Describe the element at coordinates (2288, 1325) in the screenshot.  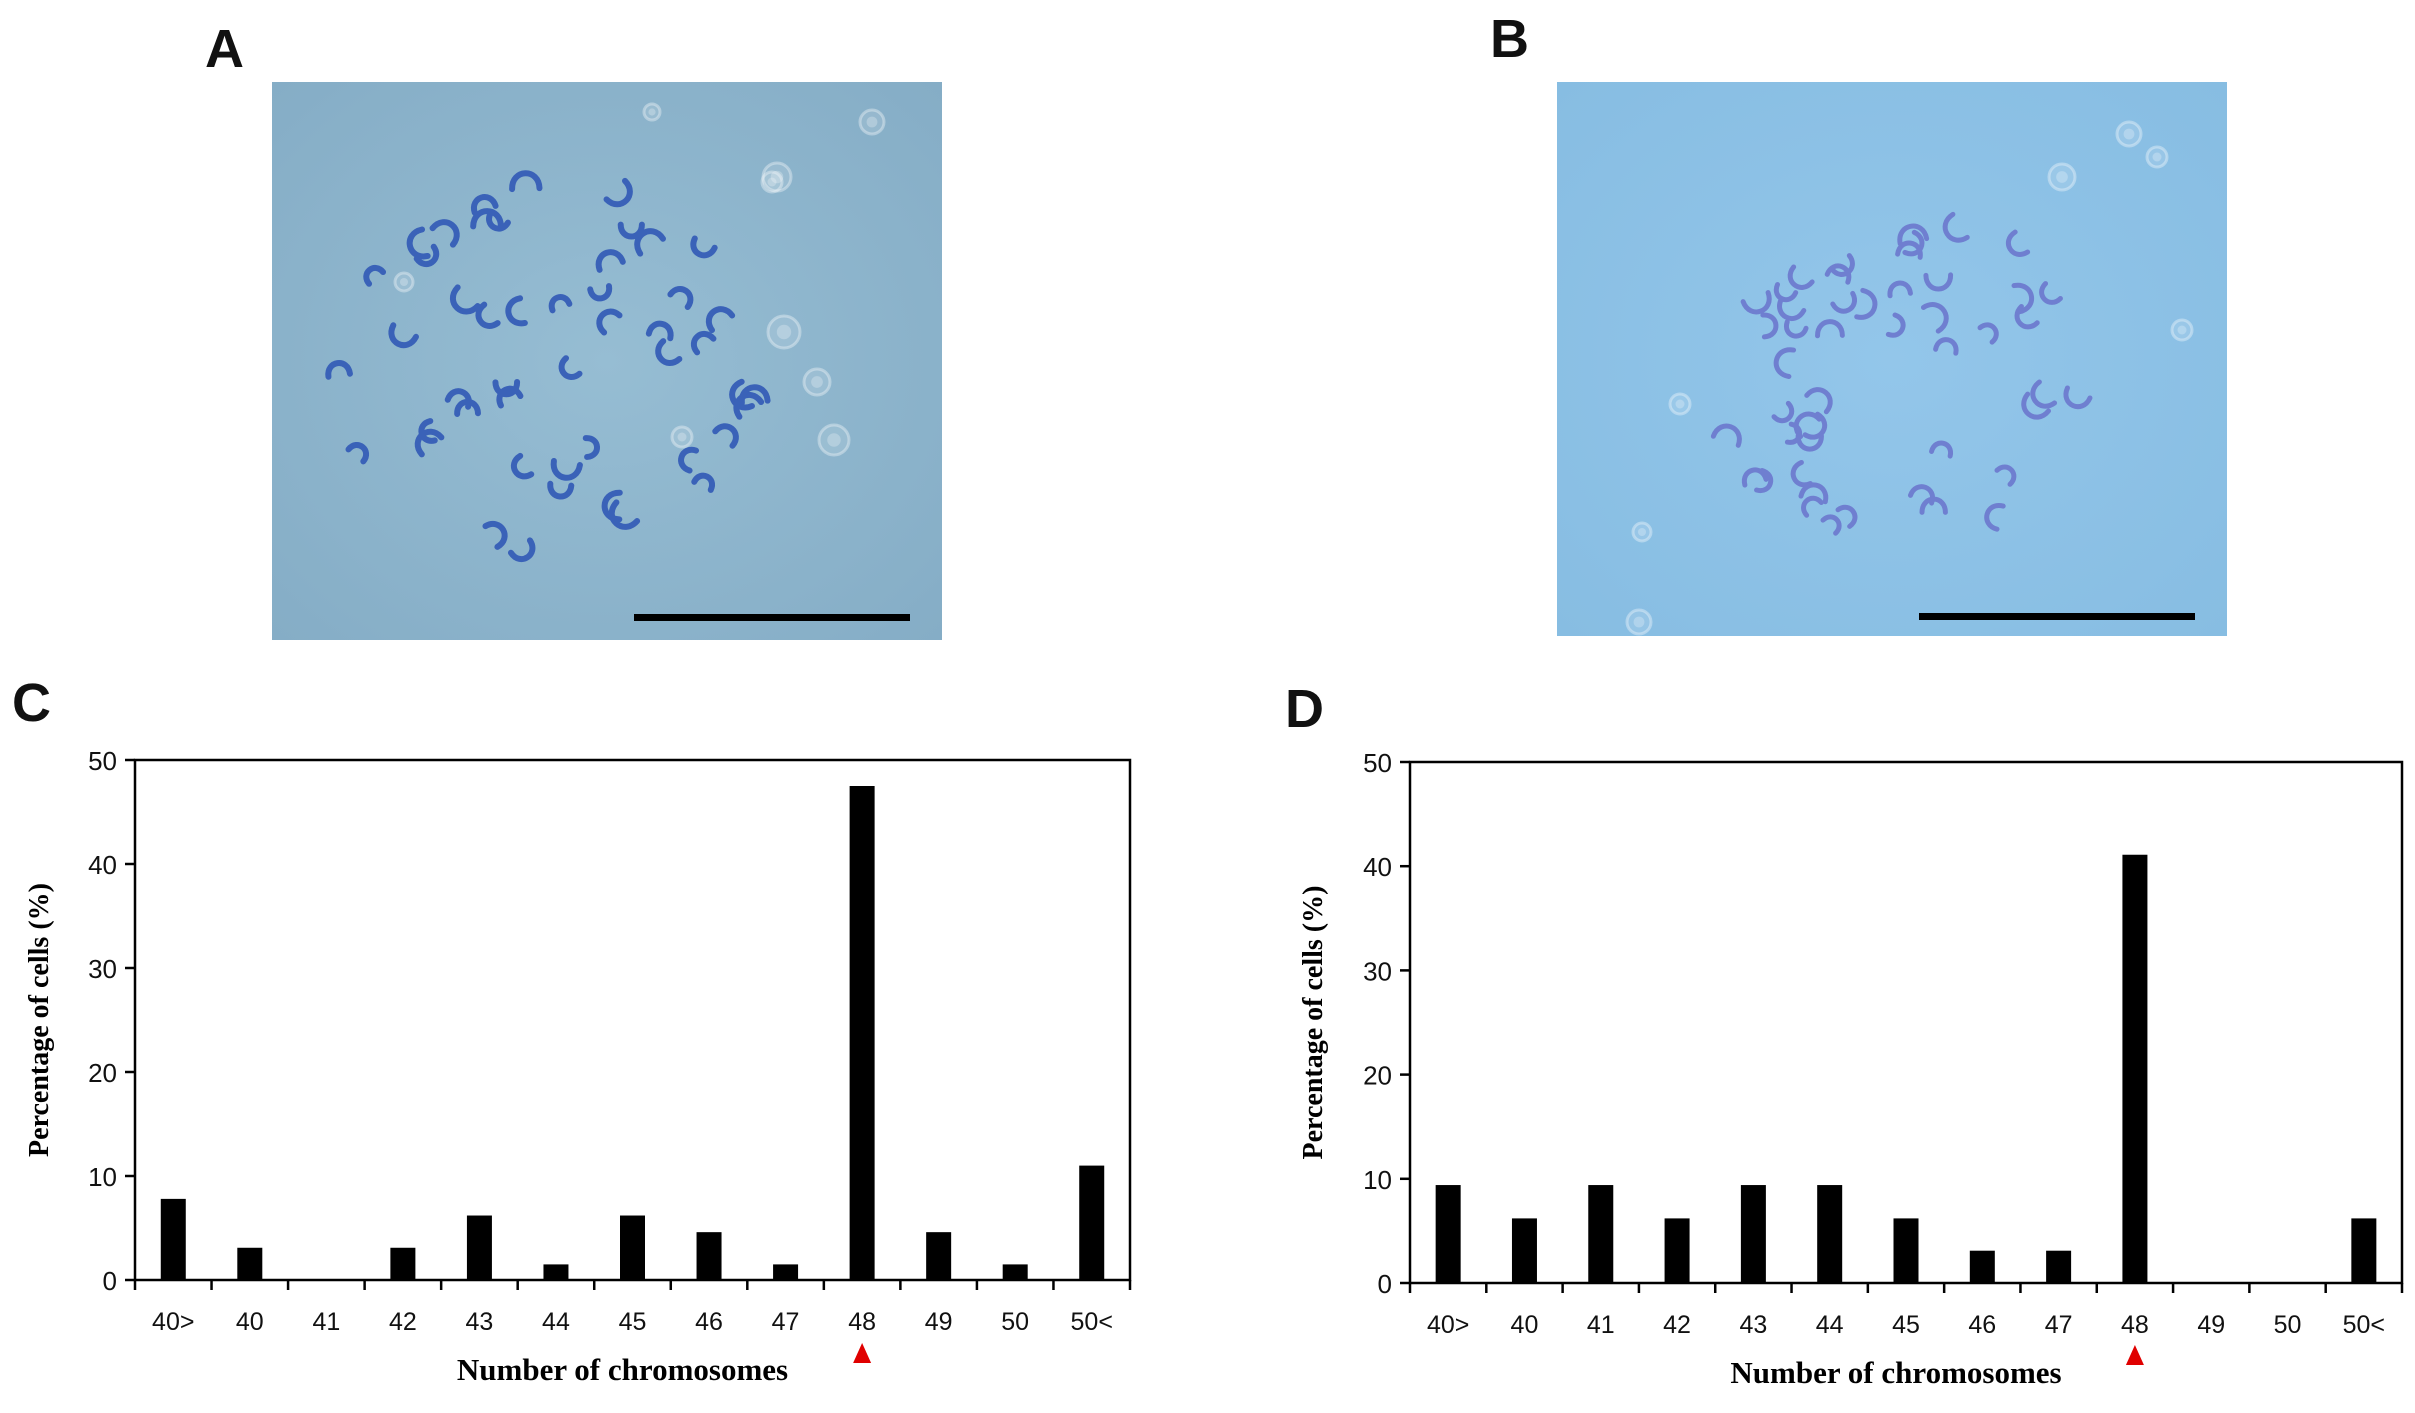
I see `x-tick-label: 50` at that location.